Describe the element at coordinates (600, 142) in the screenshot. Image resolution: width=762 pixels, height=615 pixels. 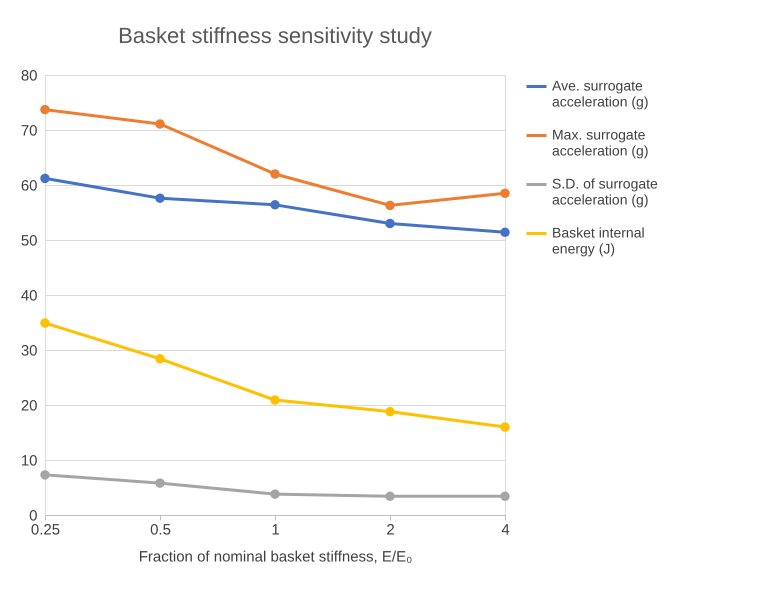
I see `legend-label: Max. surrogate acceleration (g)` at that location.